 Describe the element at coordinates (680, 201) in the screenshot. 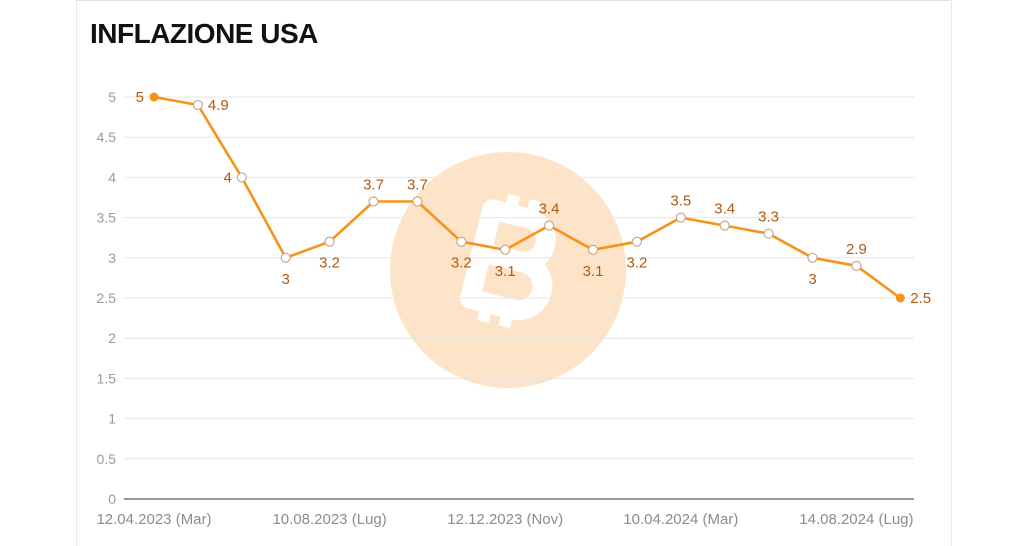

I see `data-label: 3.5` at that location.